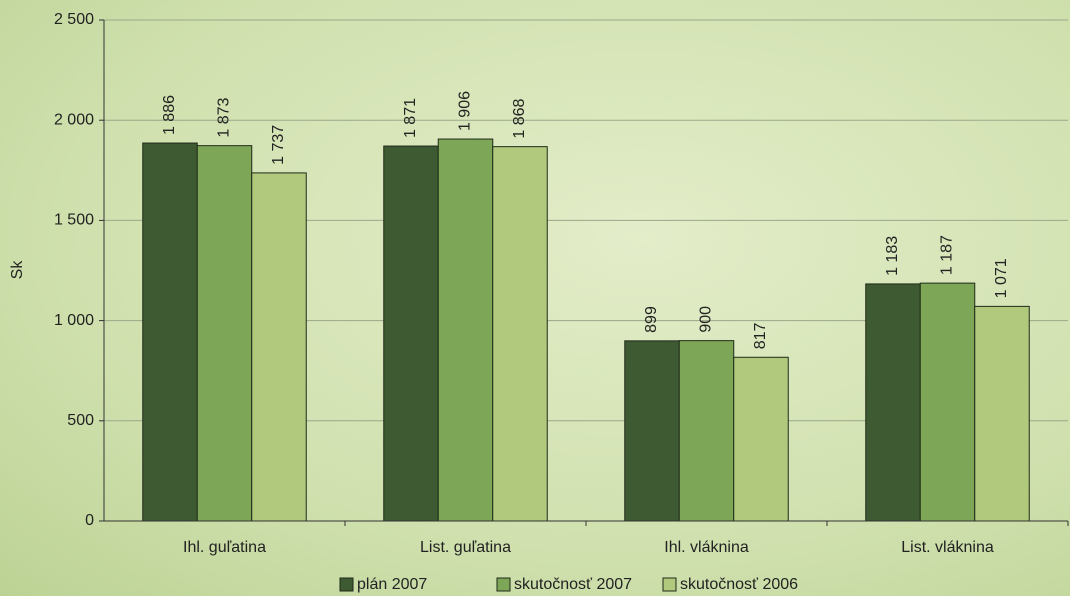  What do you see at coordinates (74, 220) in the screenshot?
I see `y-tick-label: 1 500` at bounding box center [74, 220].